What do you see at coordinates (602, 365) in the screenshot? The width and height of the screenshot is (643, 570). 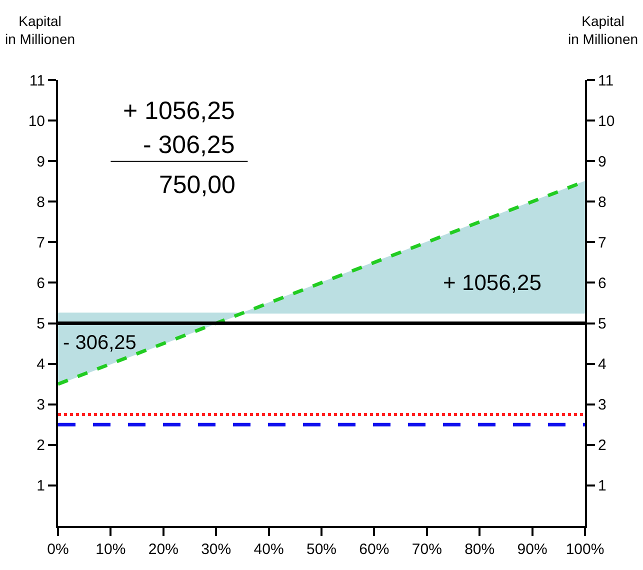 I see `y2-tick-label: 4` at bounding box center [602, 365].